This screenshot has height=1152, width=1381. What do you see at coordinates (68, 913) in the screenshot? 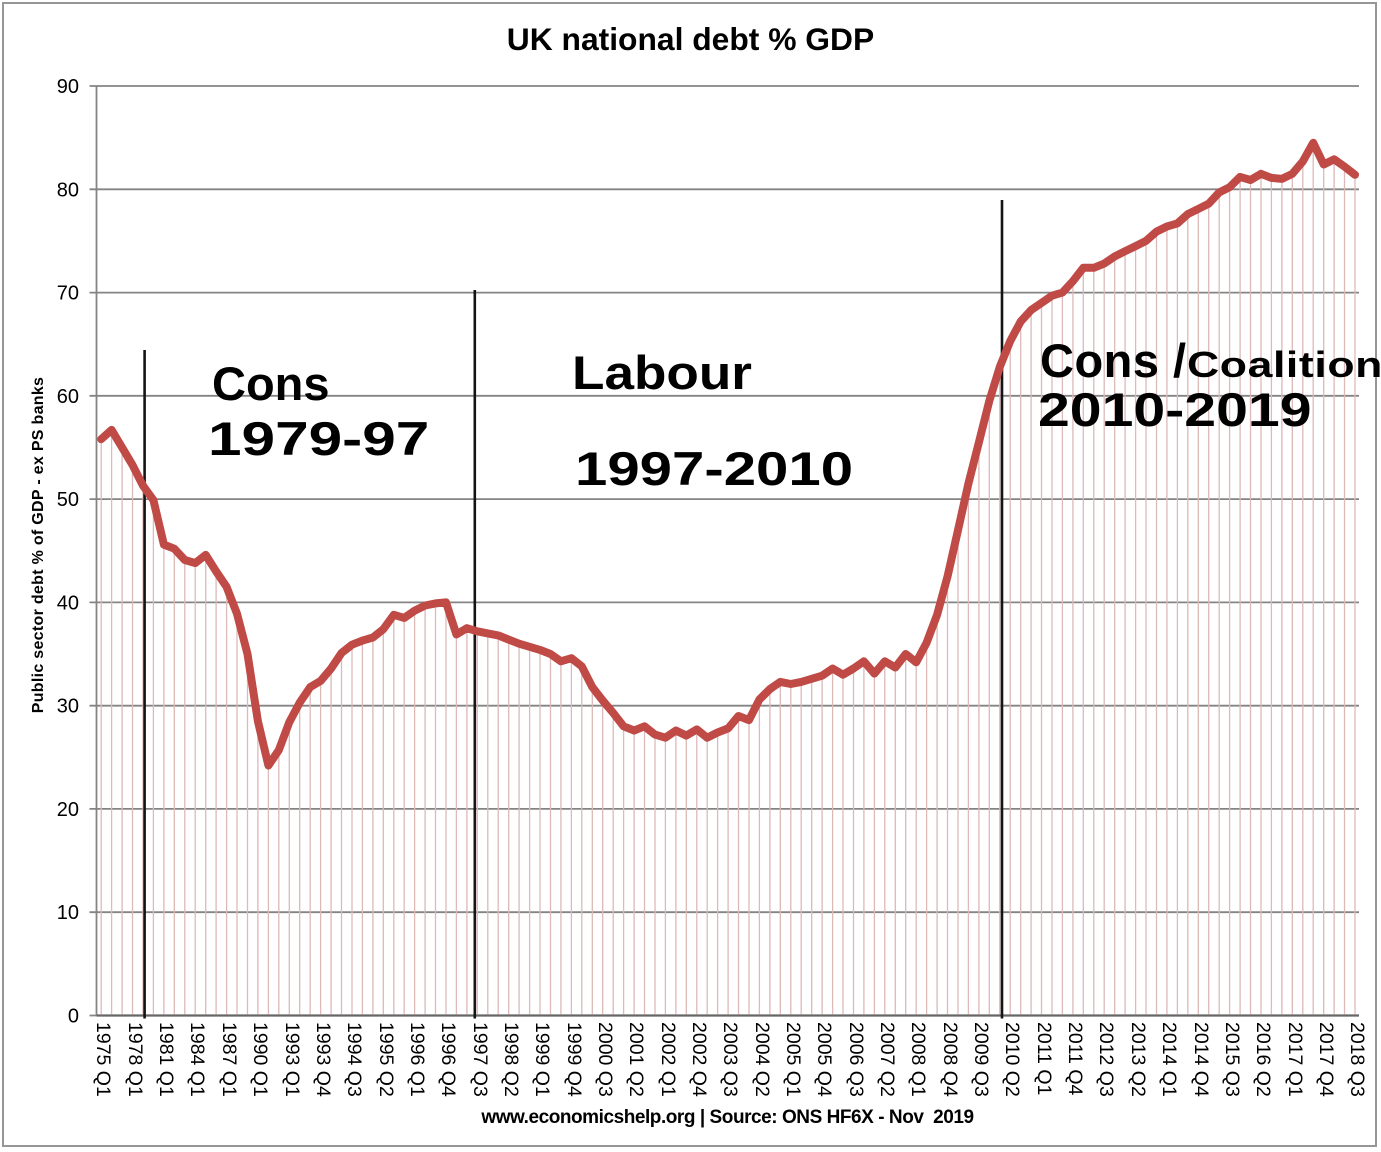
I see `svg-text: 10` at bounding box center [68, 913].